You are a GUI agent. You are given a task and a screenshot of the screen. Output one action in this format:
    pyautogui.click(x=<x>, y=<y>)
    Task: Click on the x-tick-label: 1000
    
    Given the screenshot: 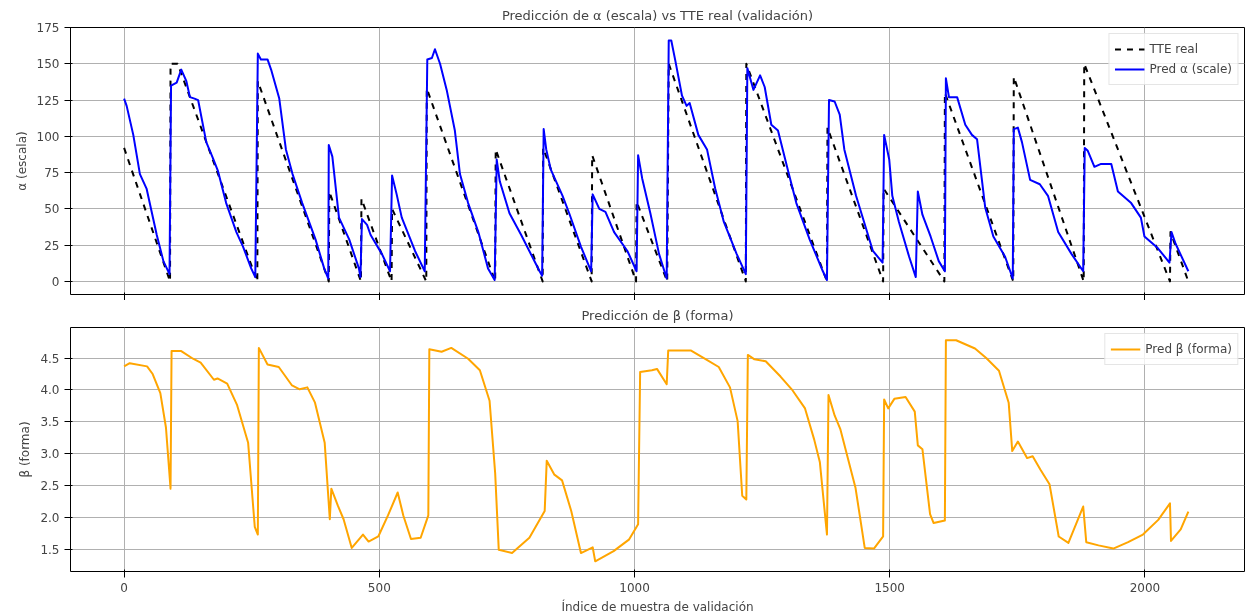 What is the action you would take?
    pyautogui.click(x=634, y=587)
    